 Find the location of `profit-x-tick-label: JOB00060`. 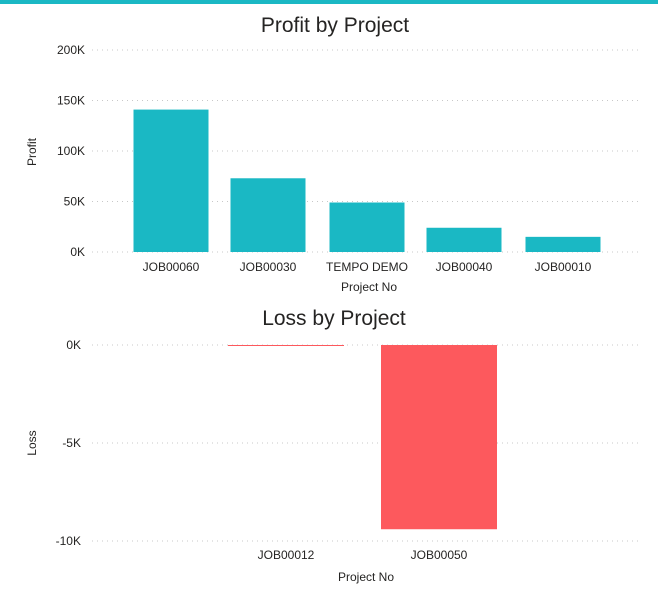

profit-x-tick-label: JOB00060 is located at coordinates (171, 267).